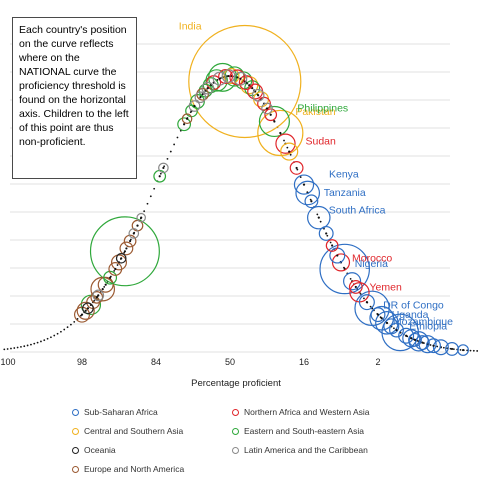  What do you see at coordinates (190, 362) in the screenshot?
I see `x-axis-ticks: 100 98 84 50 16 2` at bounding box center [190, 362].